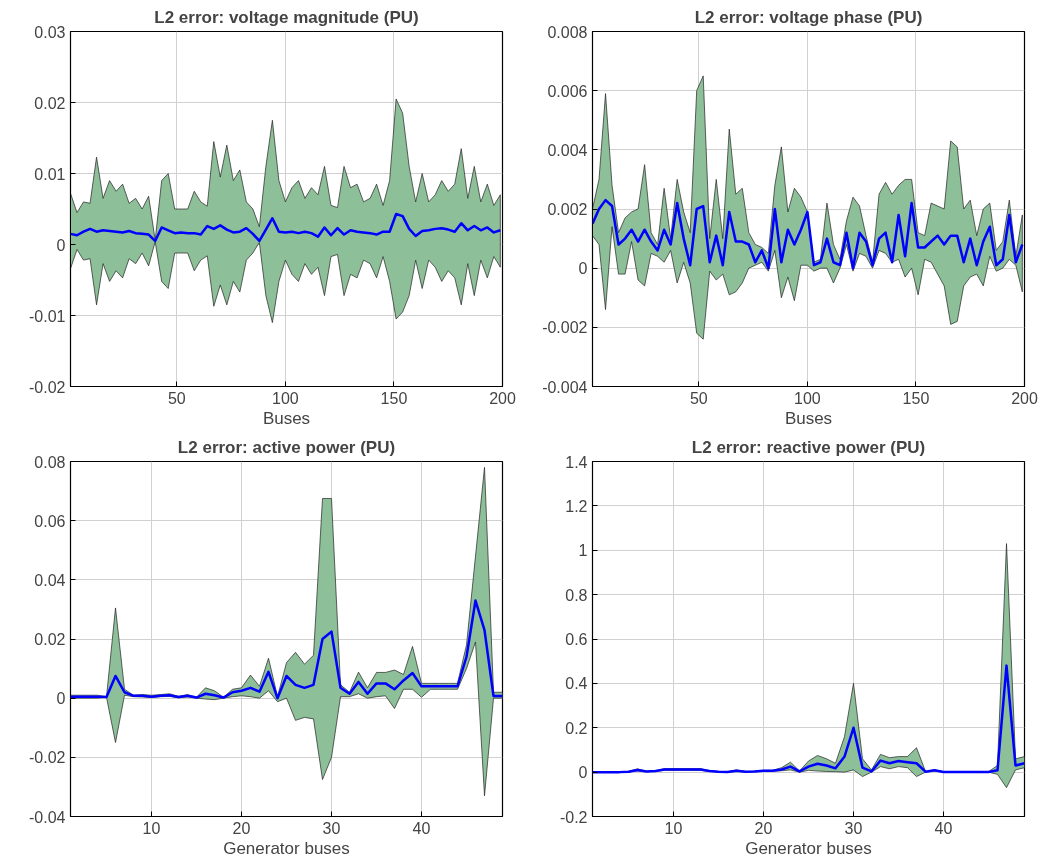 Image resolution: width=1044 pixels, height=861 pixels. Describe the element at coordinates (286, 17) in the screenshot. I see `chart-title: L2 error: voltage magnitude (PU)` at that location.